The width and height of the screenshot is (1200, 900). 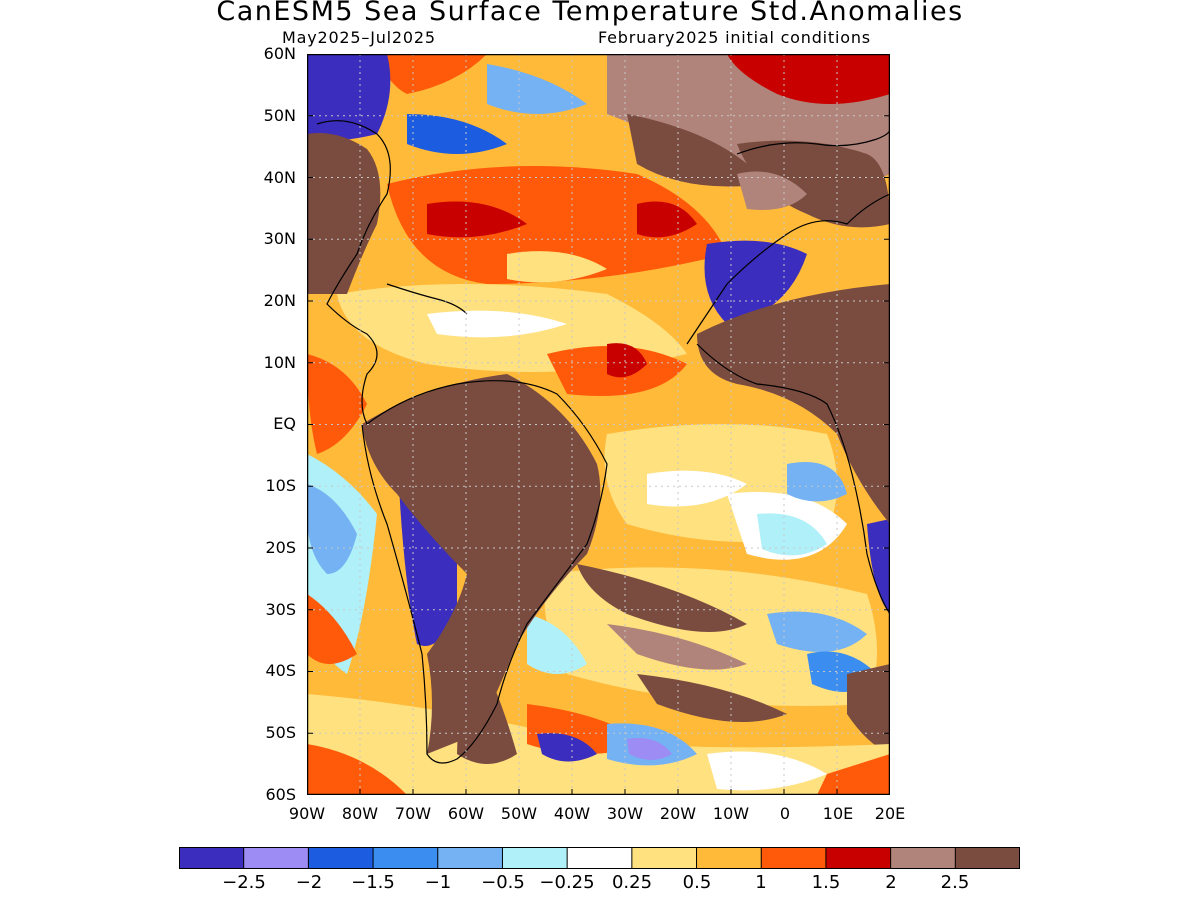 I want to click on land-africa, so click(x=793, y=404).